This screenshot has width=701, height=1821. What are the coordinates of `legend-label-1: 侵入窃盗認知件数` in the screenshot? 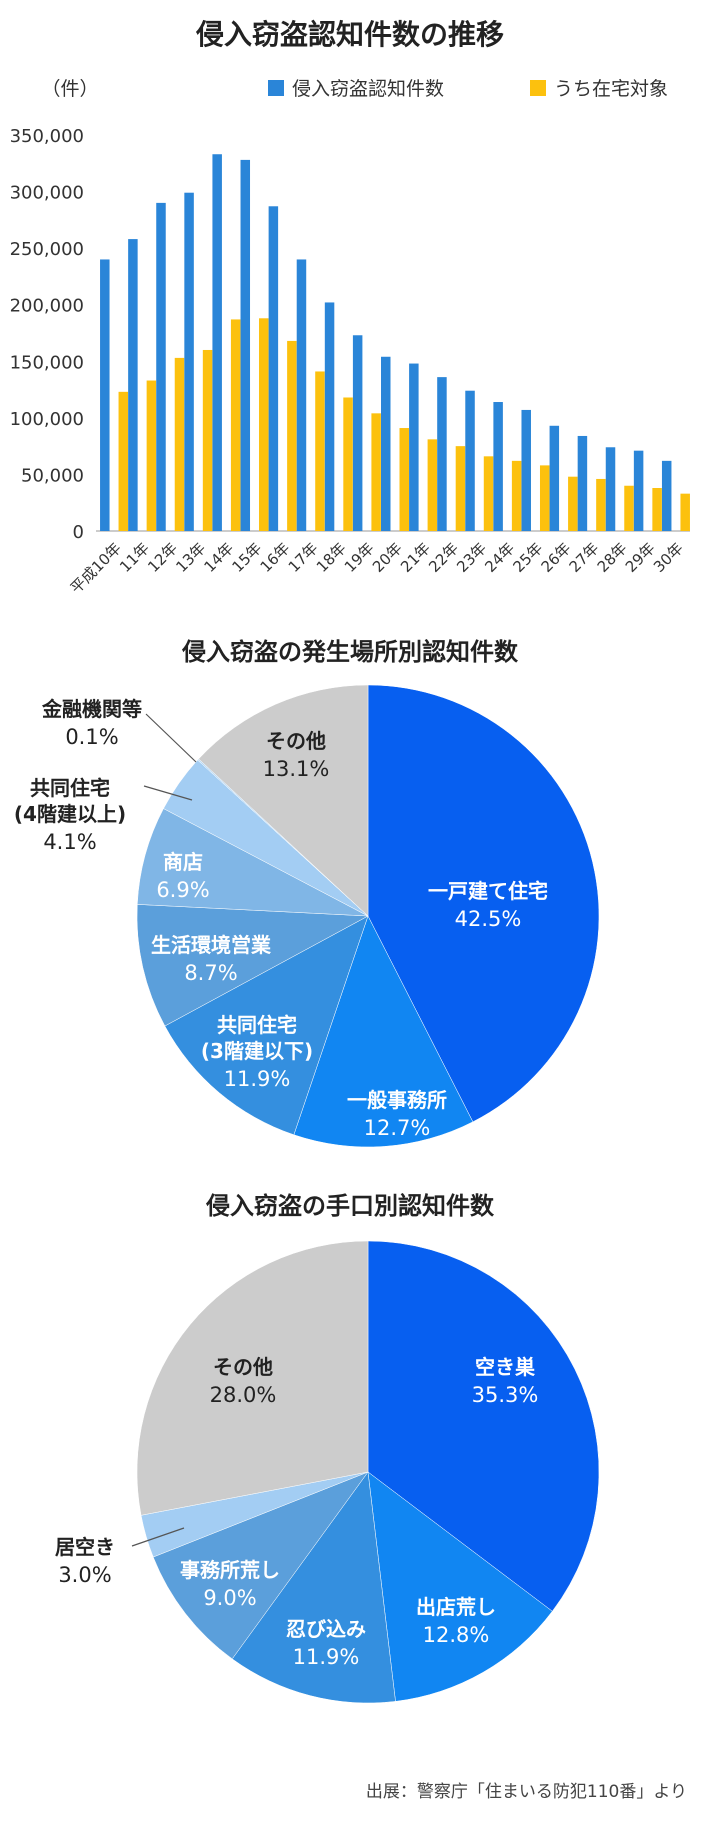 It's located at (368, 89).